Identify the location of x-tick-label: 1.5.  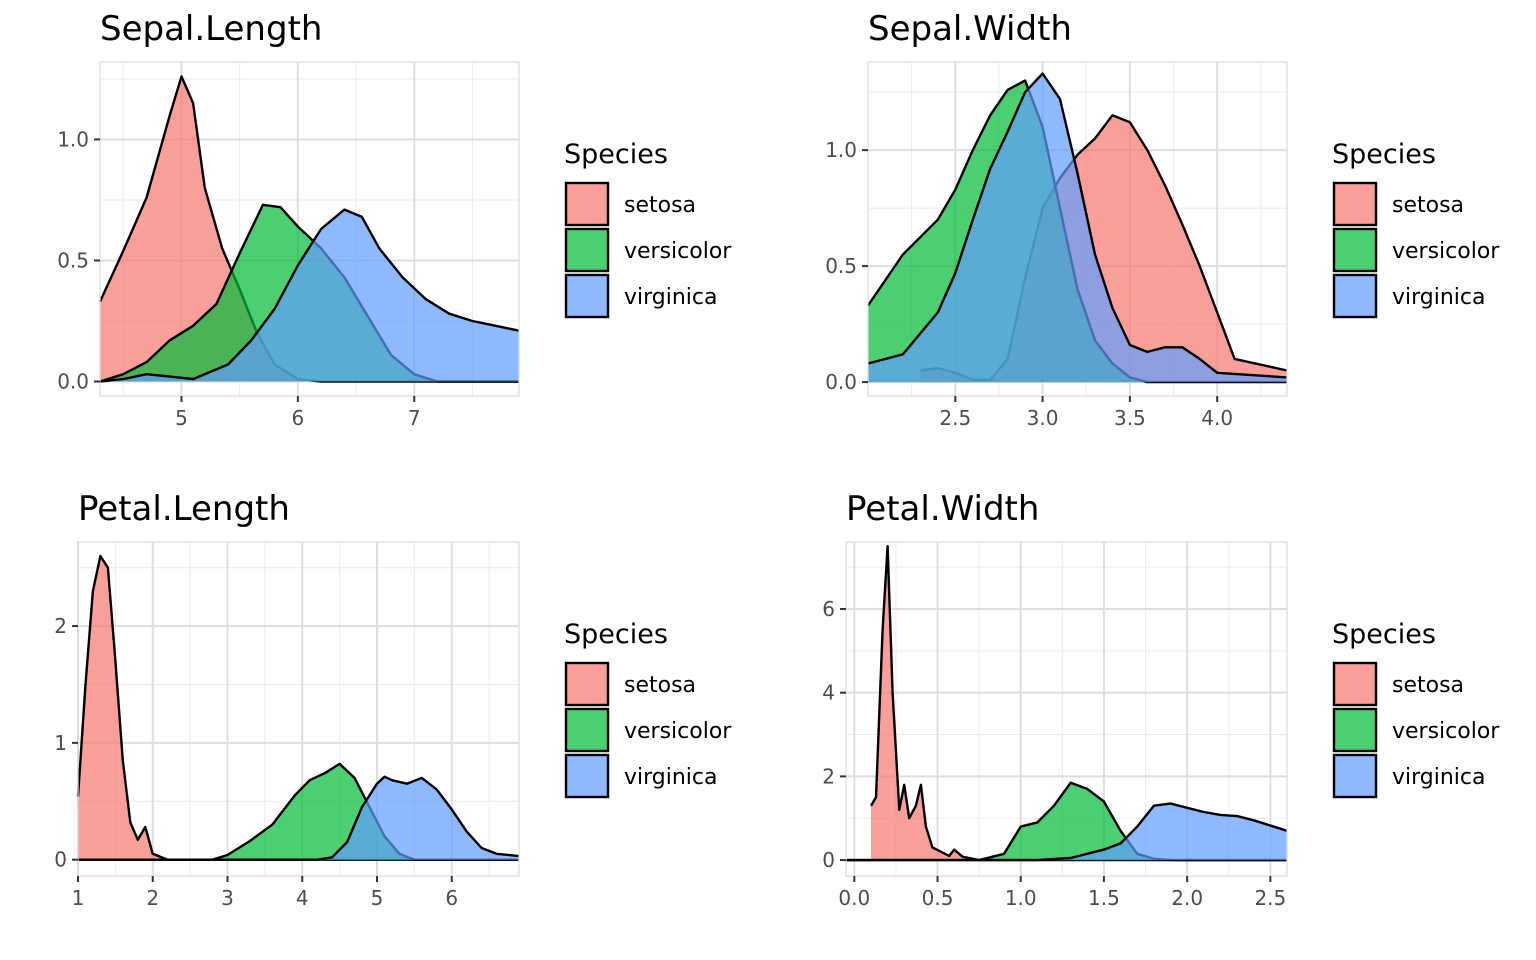
(1104, 898).